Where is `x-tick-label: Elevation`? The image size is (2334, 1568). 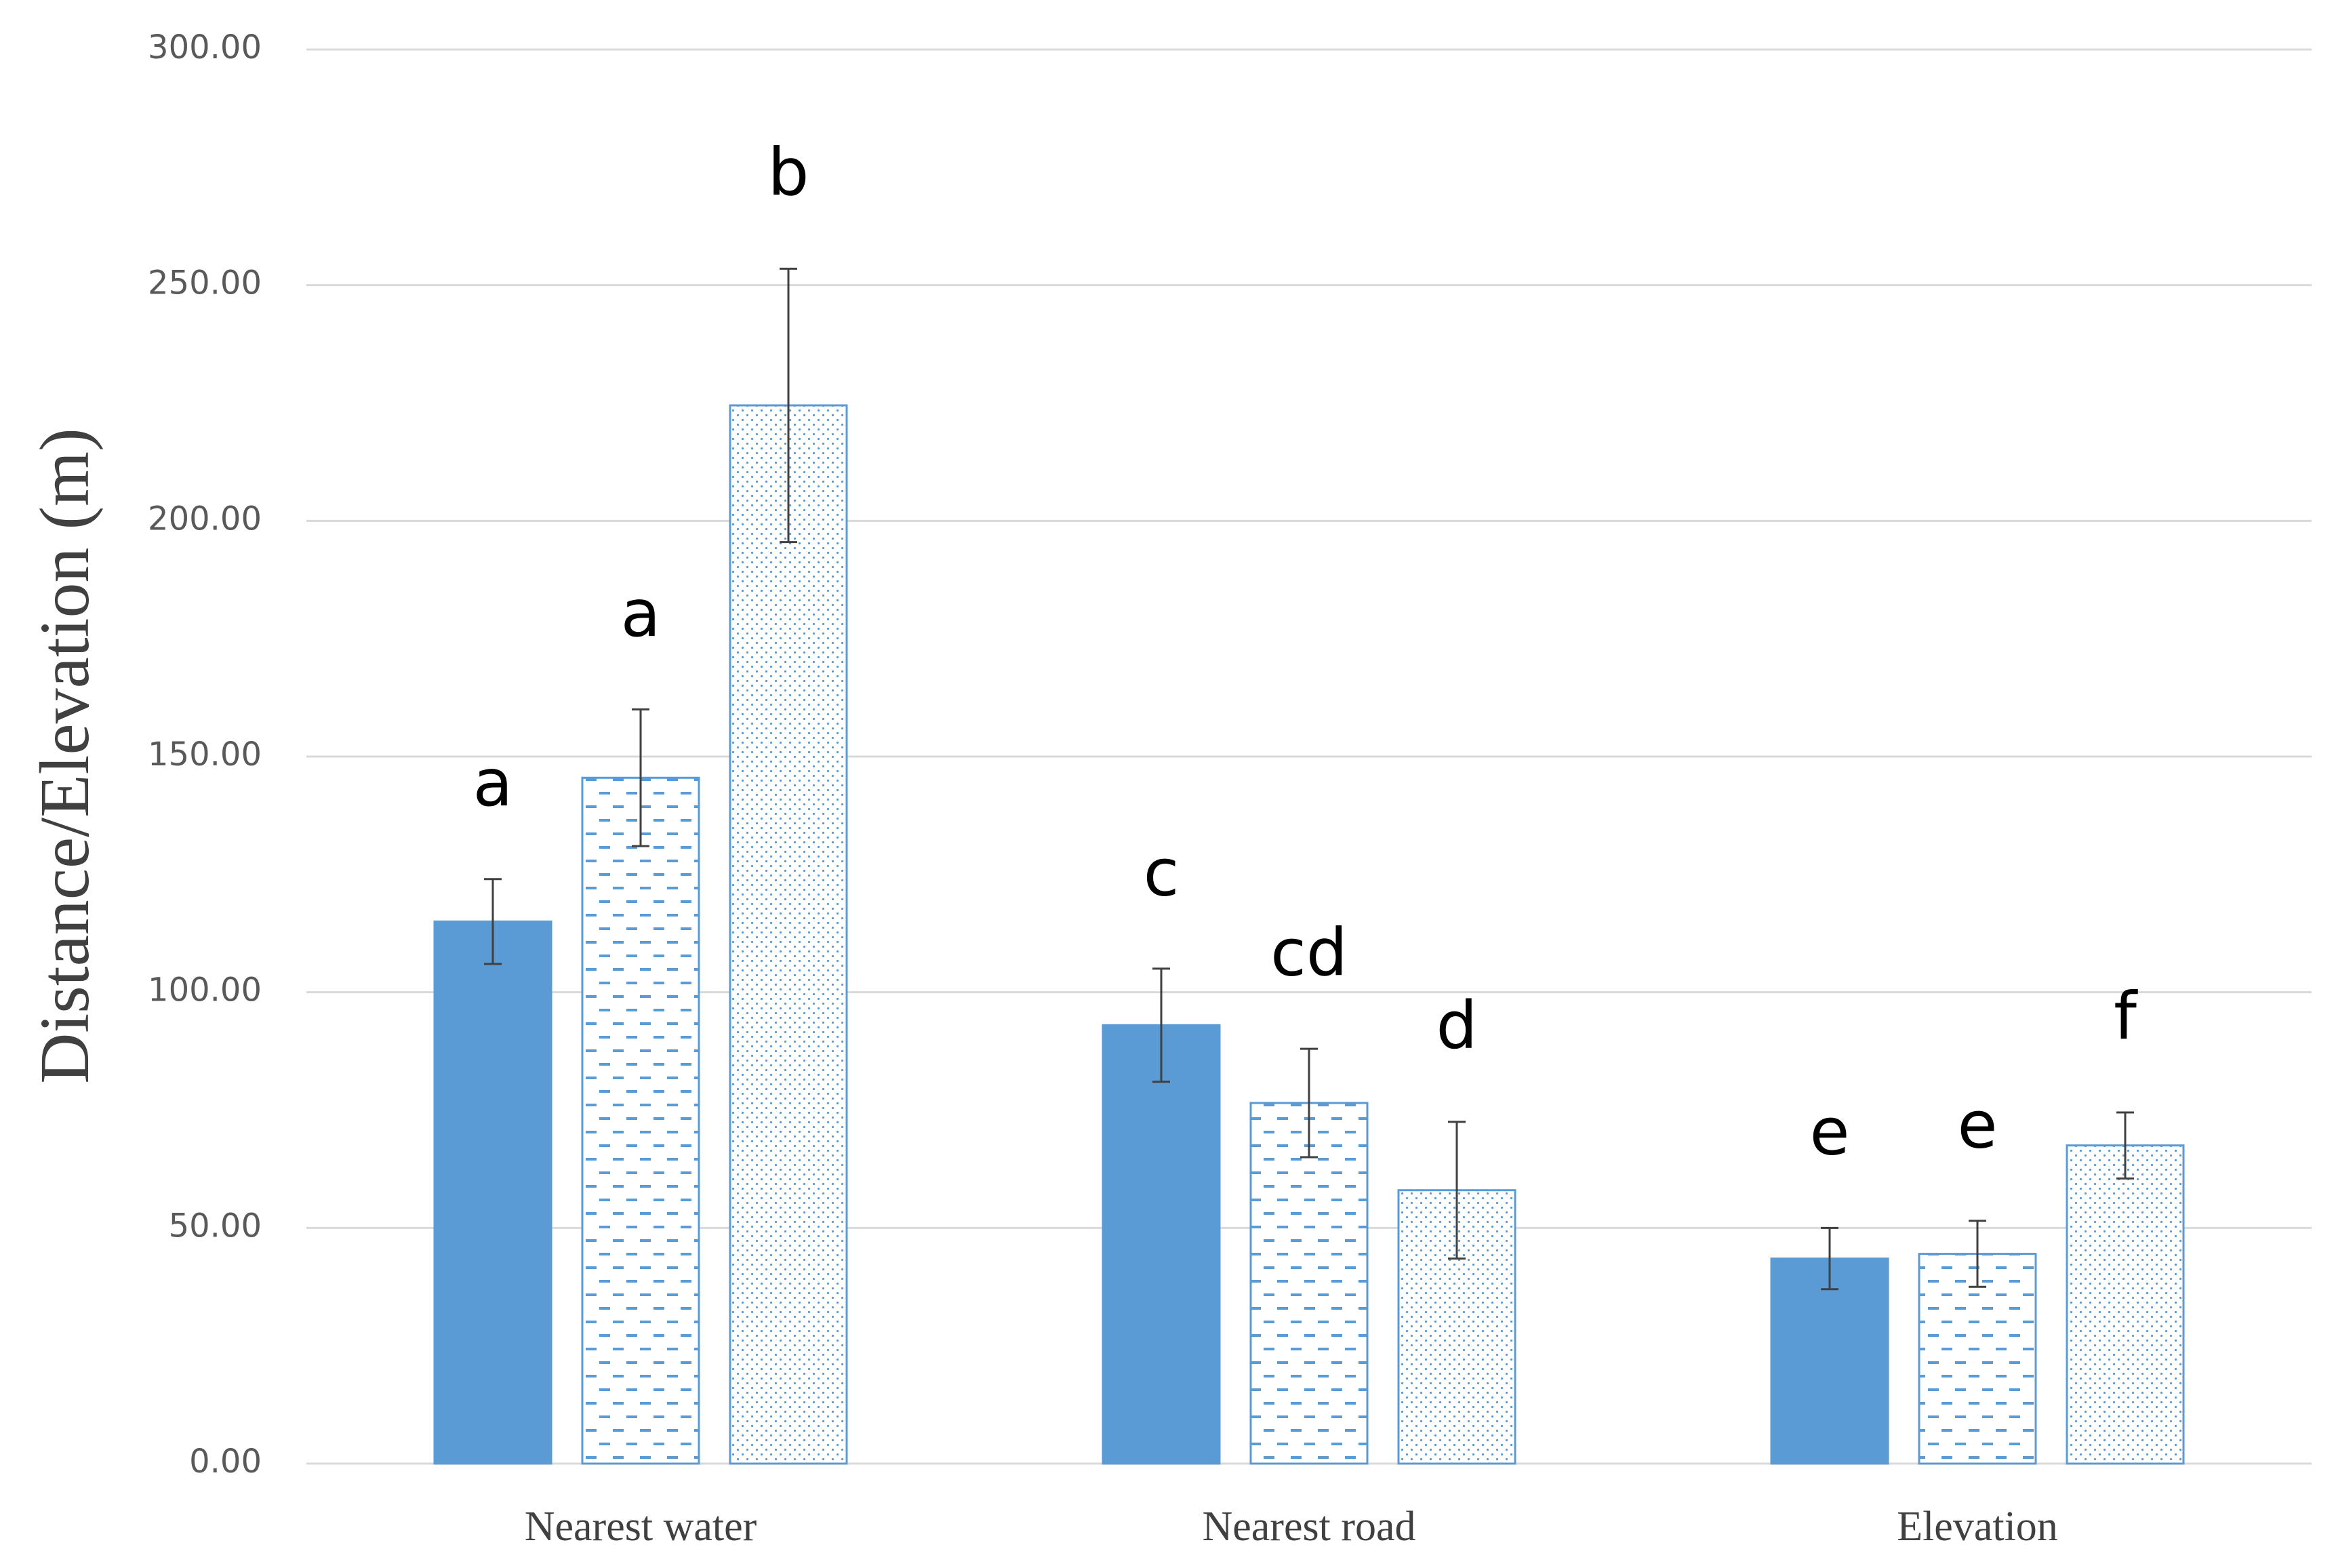 x-tick-label: Elevation is located at coordinates (1977, 1527).